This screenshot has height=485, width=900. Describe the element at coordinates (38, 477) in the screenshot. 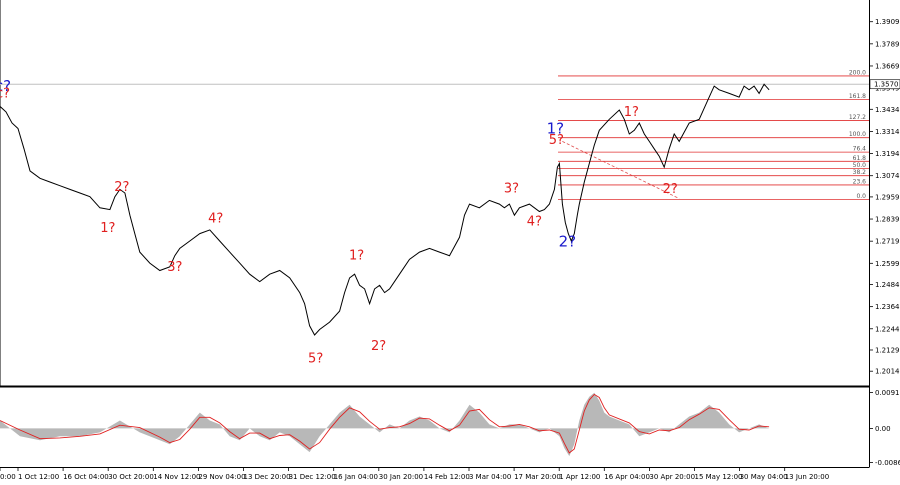

I see `x-tick-label: 1 Oct 12:00` at that location.